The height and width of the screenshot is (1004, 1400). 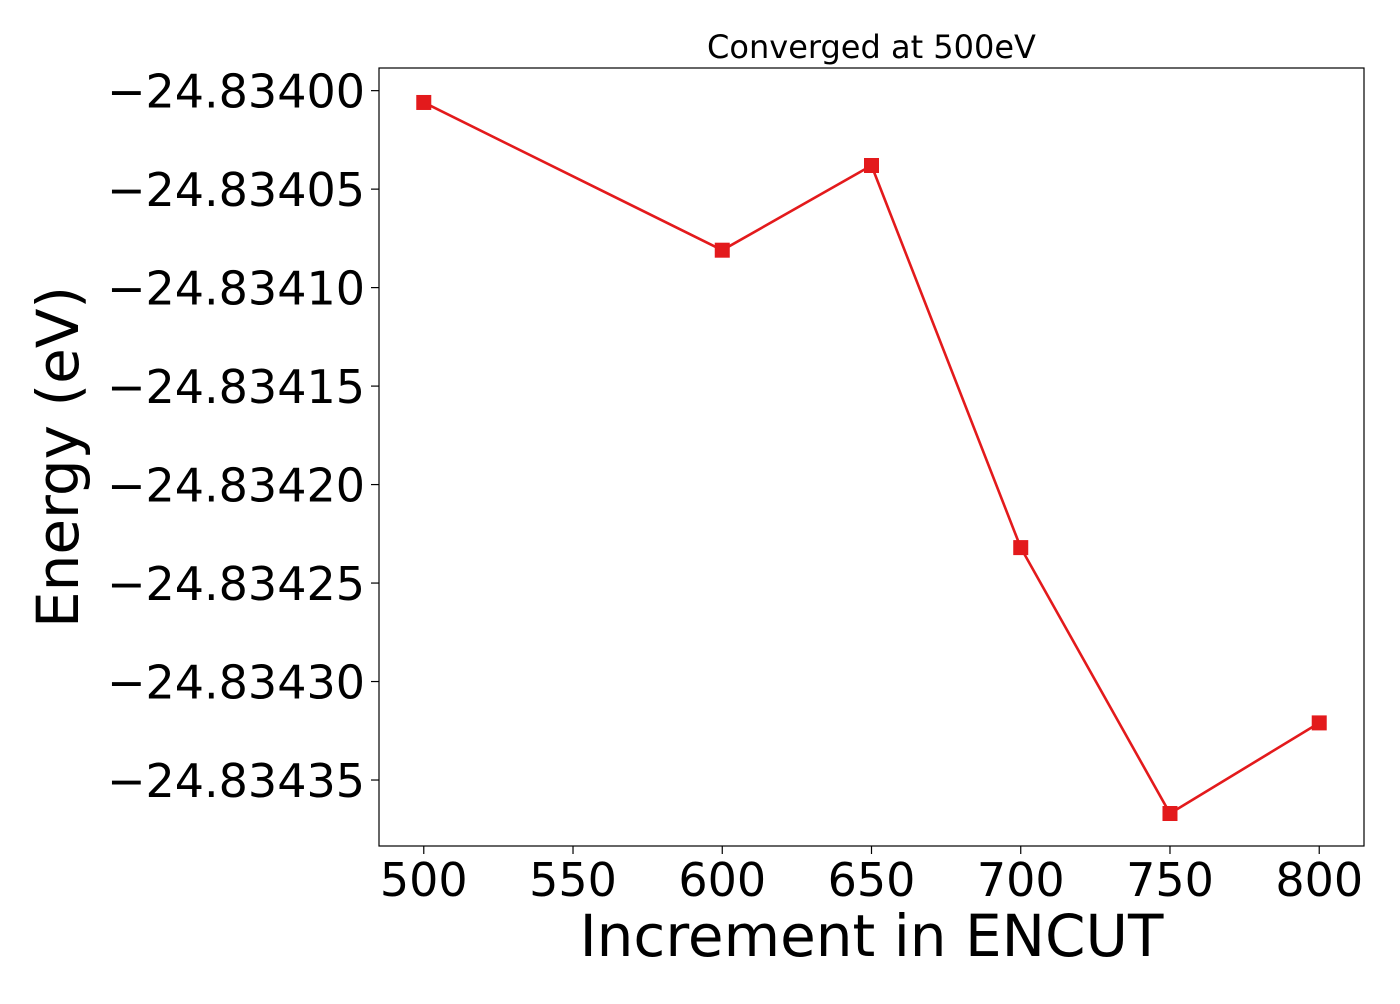 What do you see at coordinates (1319, 880) in the screenshot?
I see `x-tick-label: 800` at bounding box center [1319, 880].